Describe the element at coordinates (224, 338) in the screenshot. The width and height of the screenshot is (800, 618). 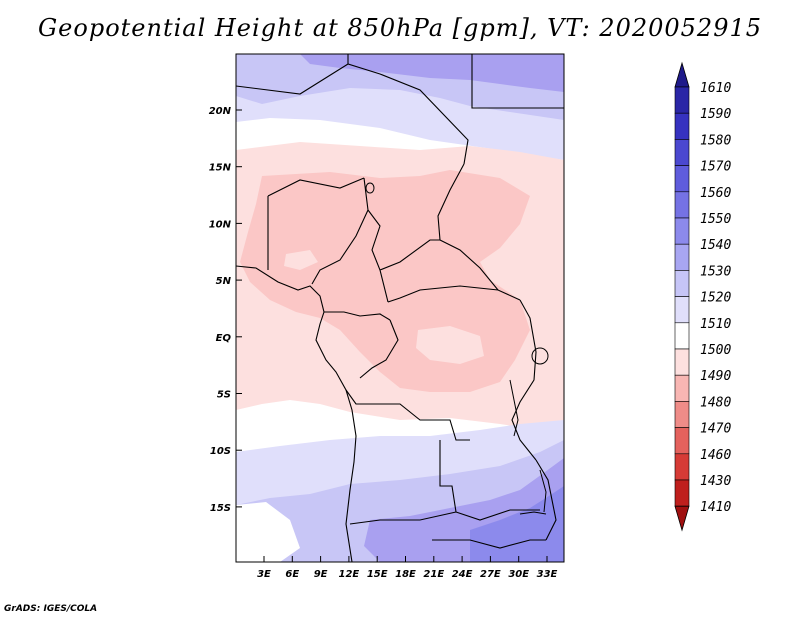
I see `lat-label: EQ` at that location.